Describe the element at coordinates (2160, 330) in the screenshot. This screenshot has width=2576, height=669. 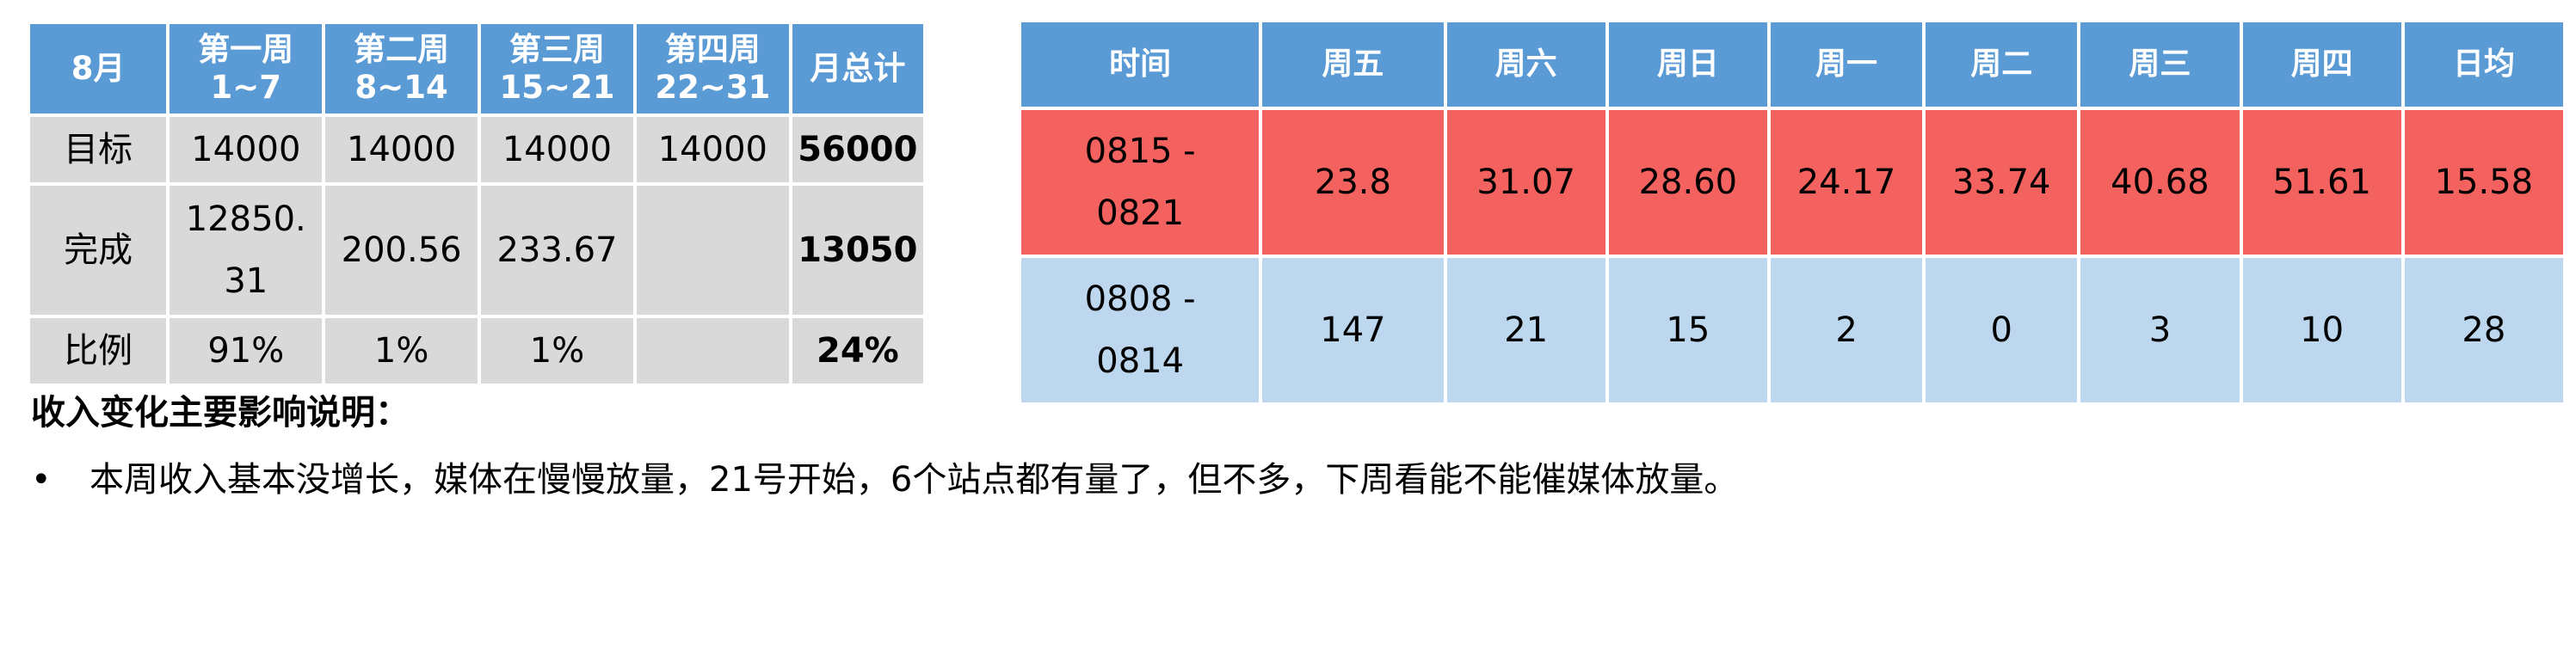
I see `table-cell: 3` at that location.